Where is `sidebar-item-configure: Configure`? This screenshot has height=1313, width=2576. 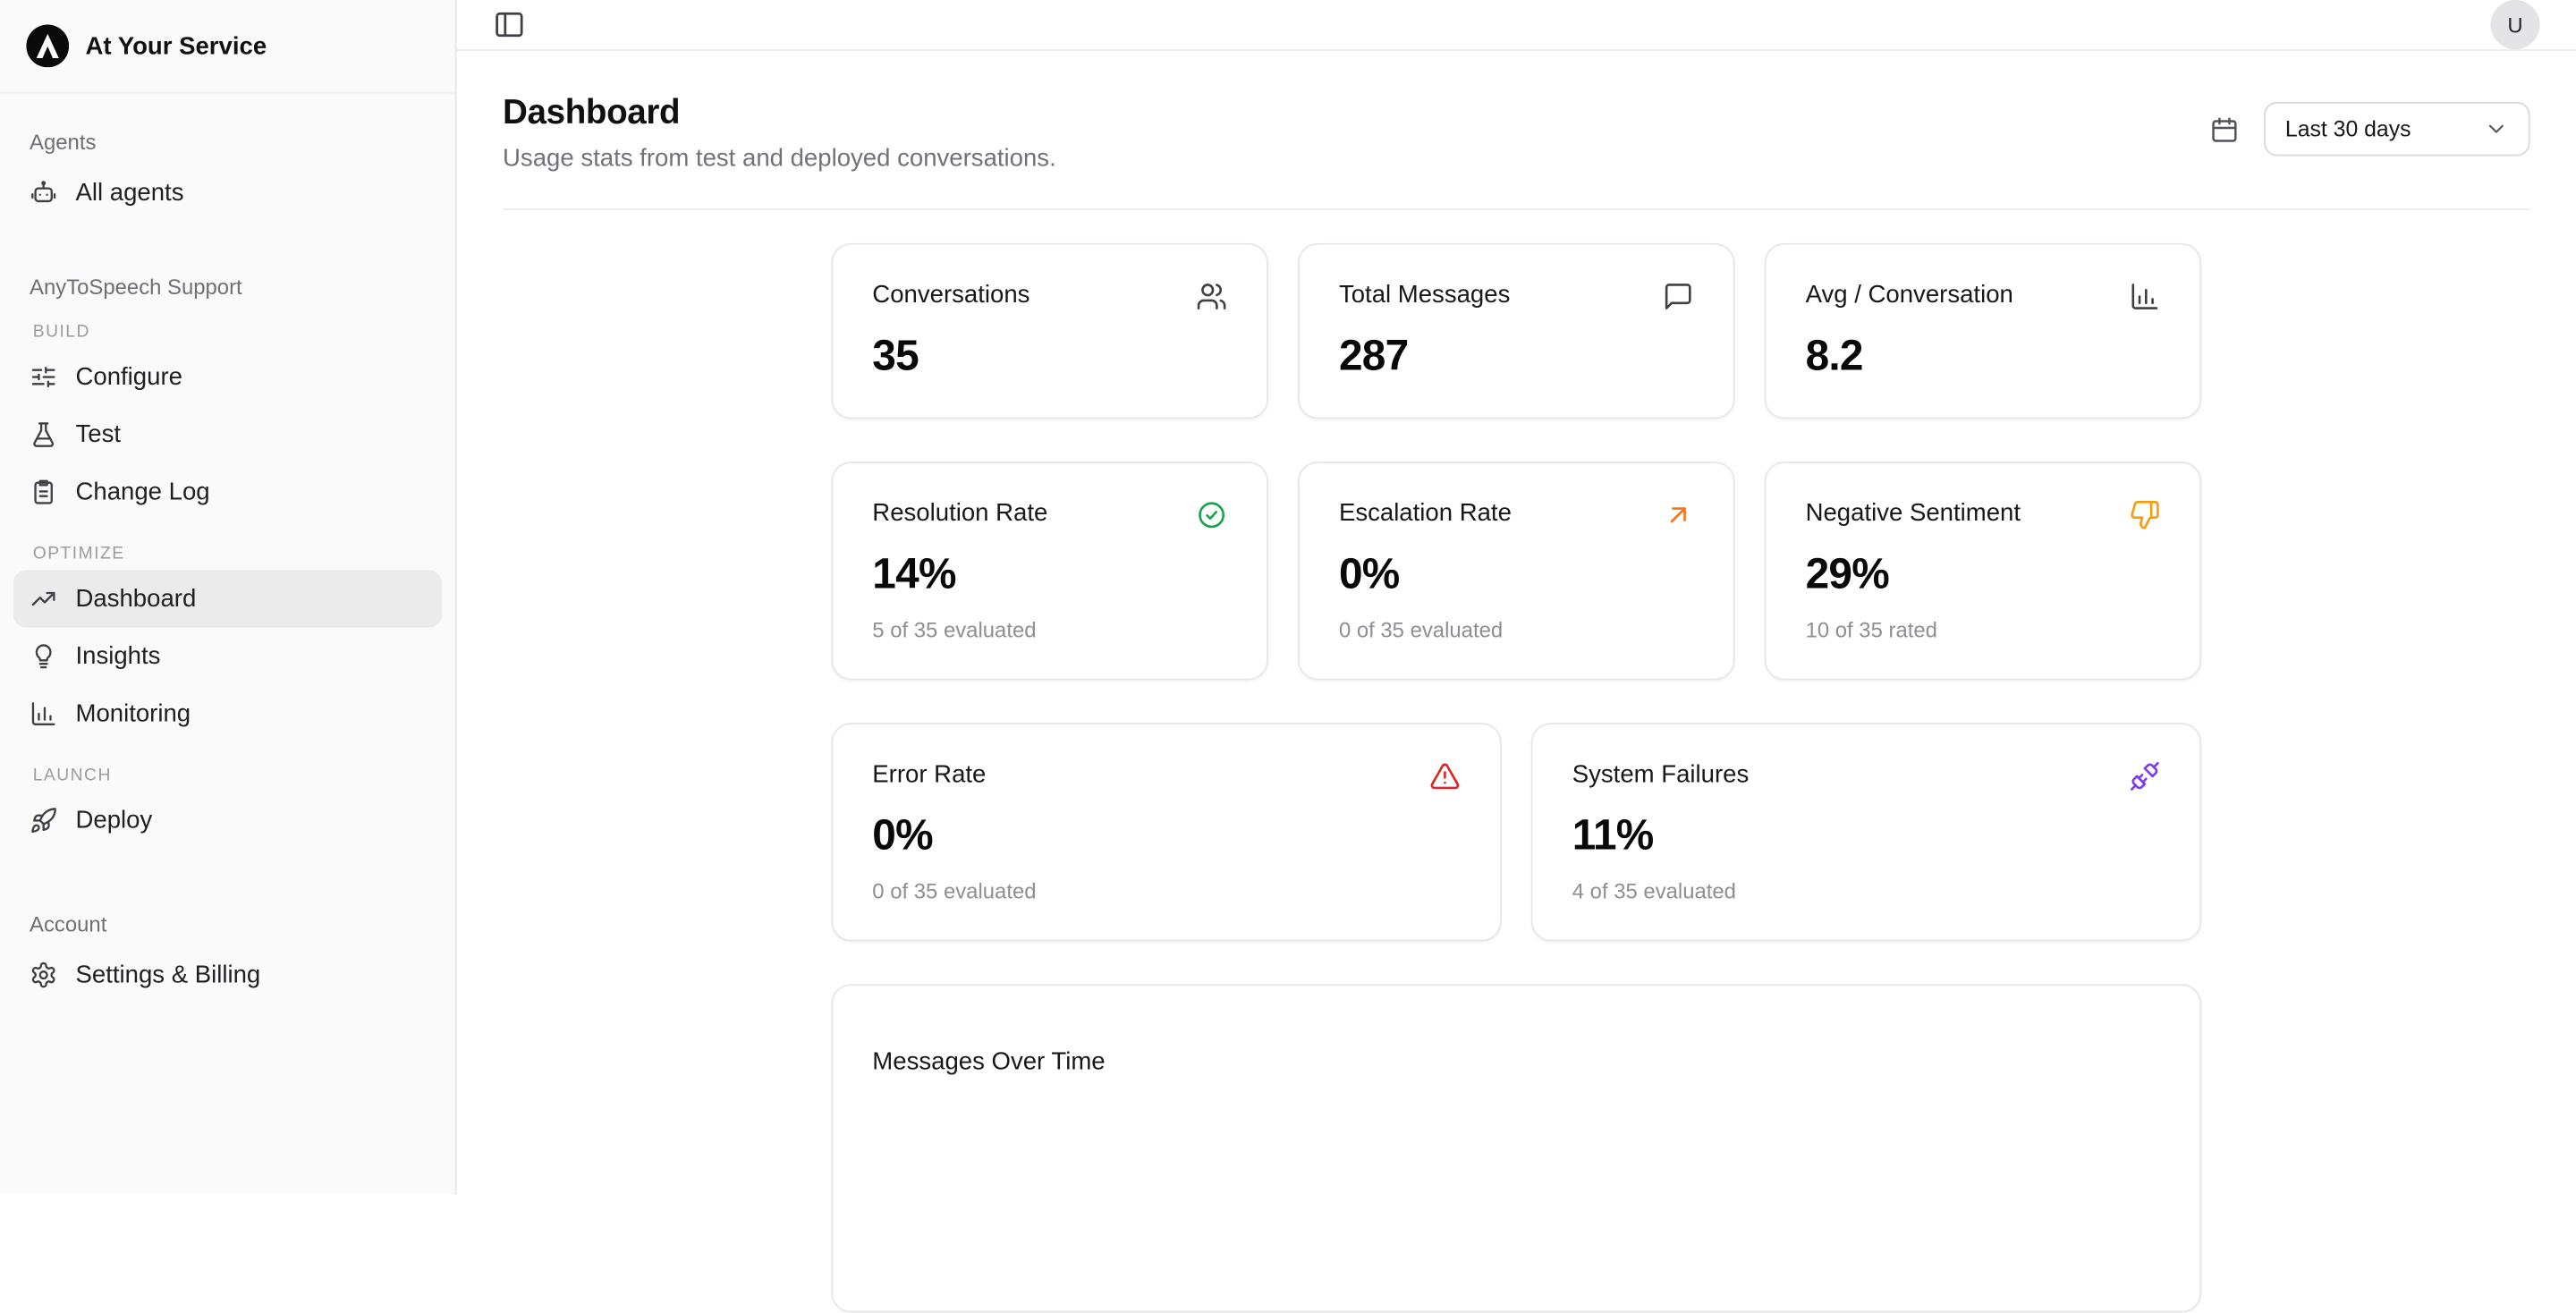 sidebar-item-configure: Configure is located at coordinates (227, 376).